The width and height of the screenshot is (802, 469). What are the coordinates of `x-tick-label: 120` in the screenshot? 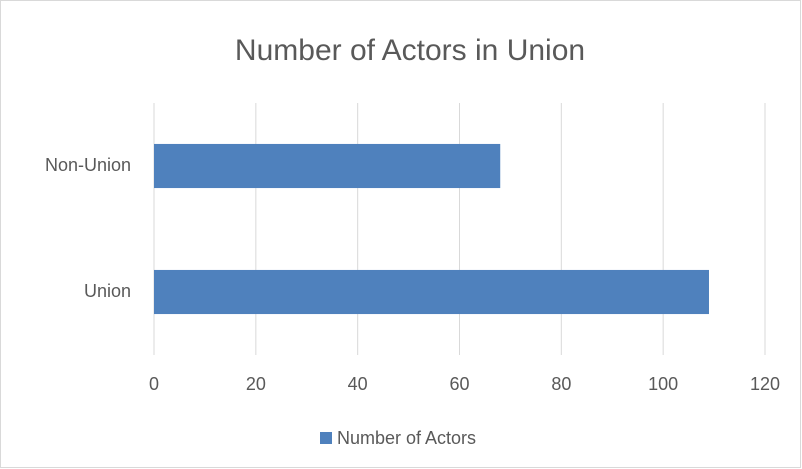 It's located at (765, 384).